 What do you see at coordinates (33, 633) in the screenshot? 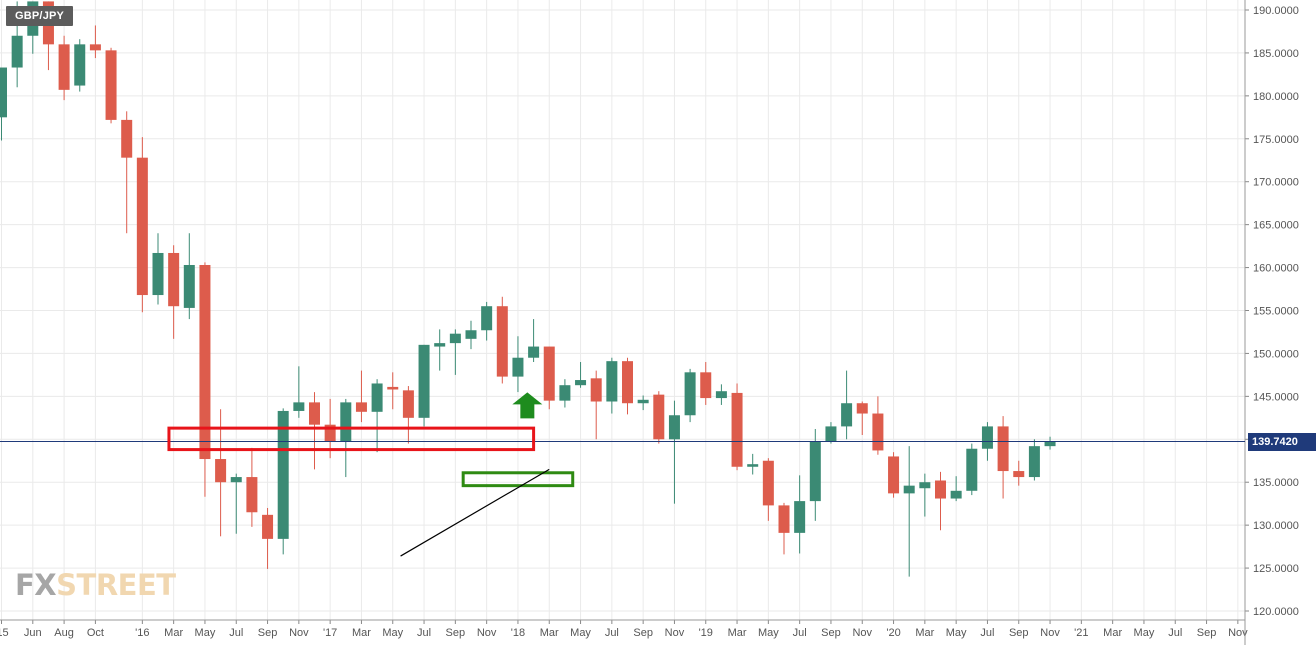
I see `x-tick-label: Jun` at bounding box center [33, 633].